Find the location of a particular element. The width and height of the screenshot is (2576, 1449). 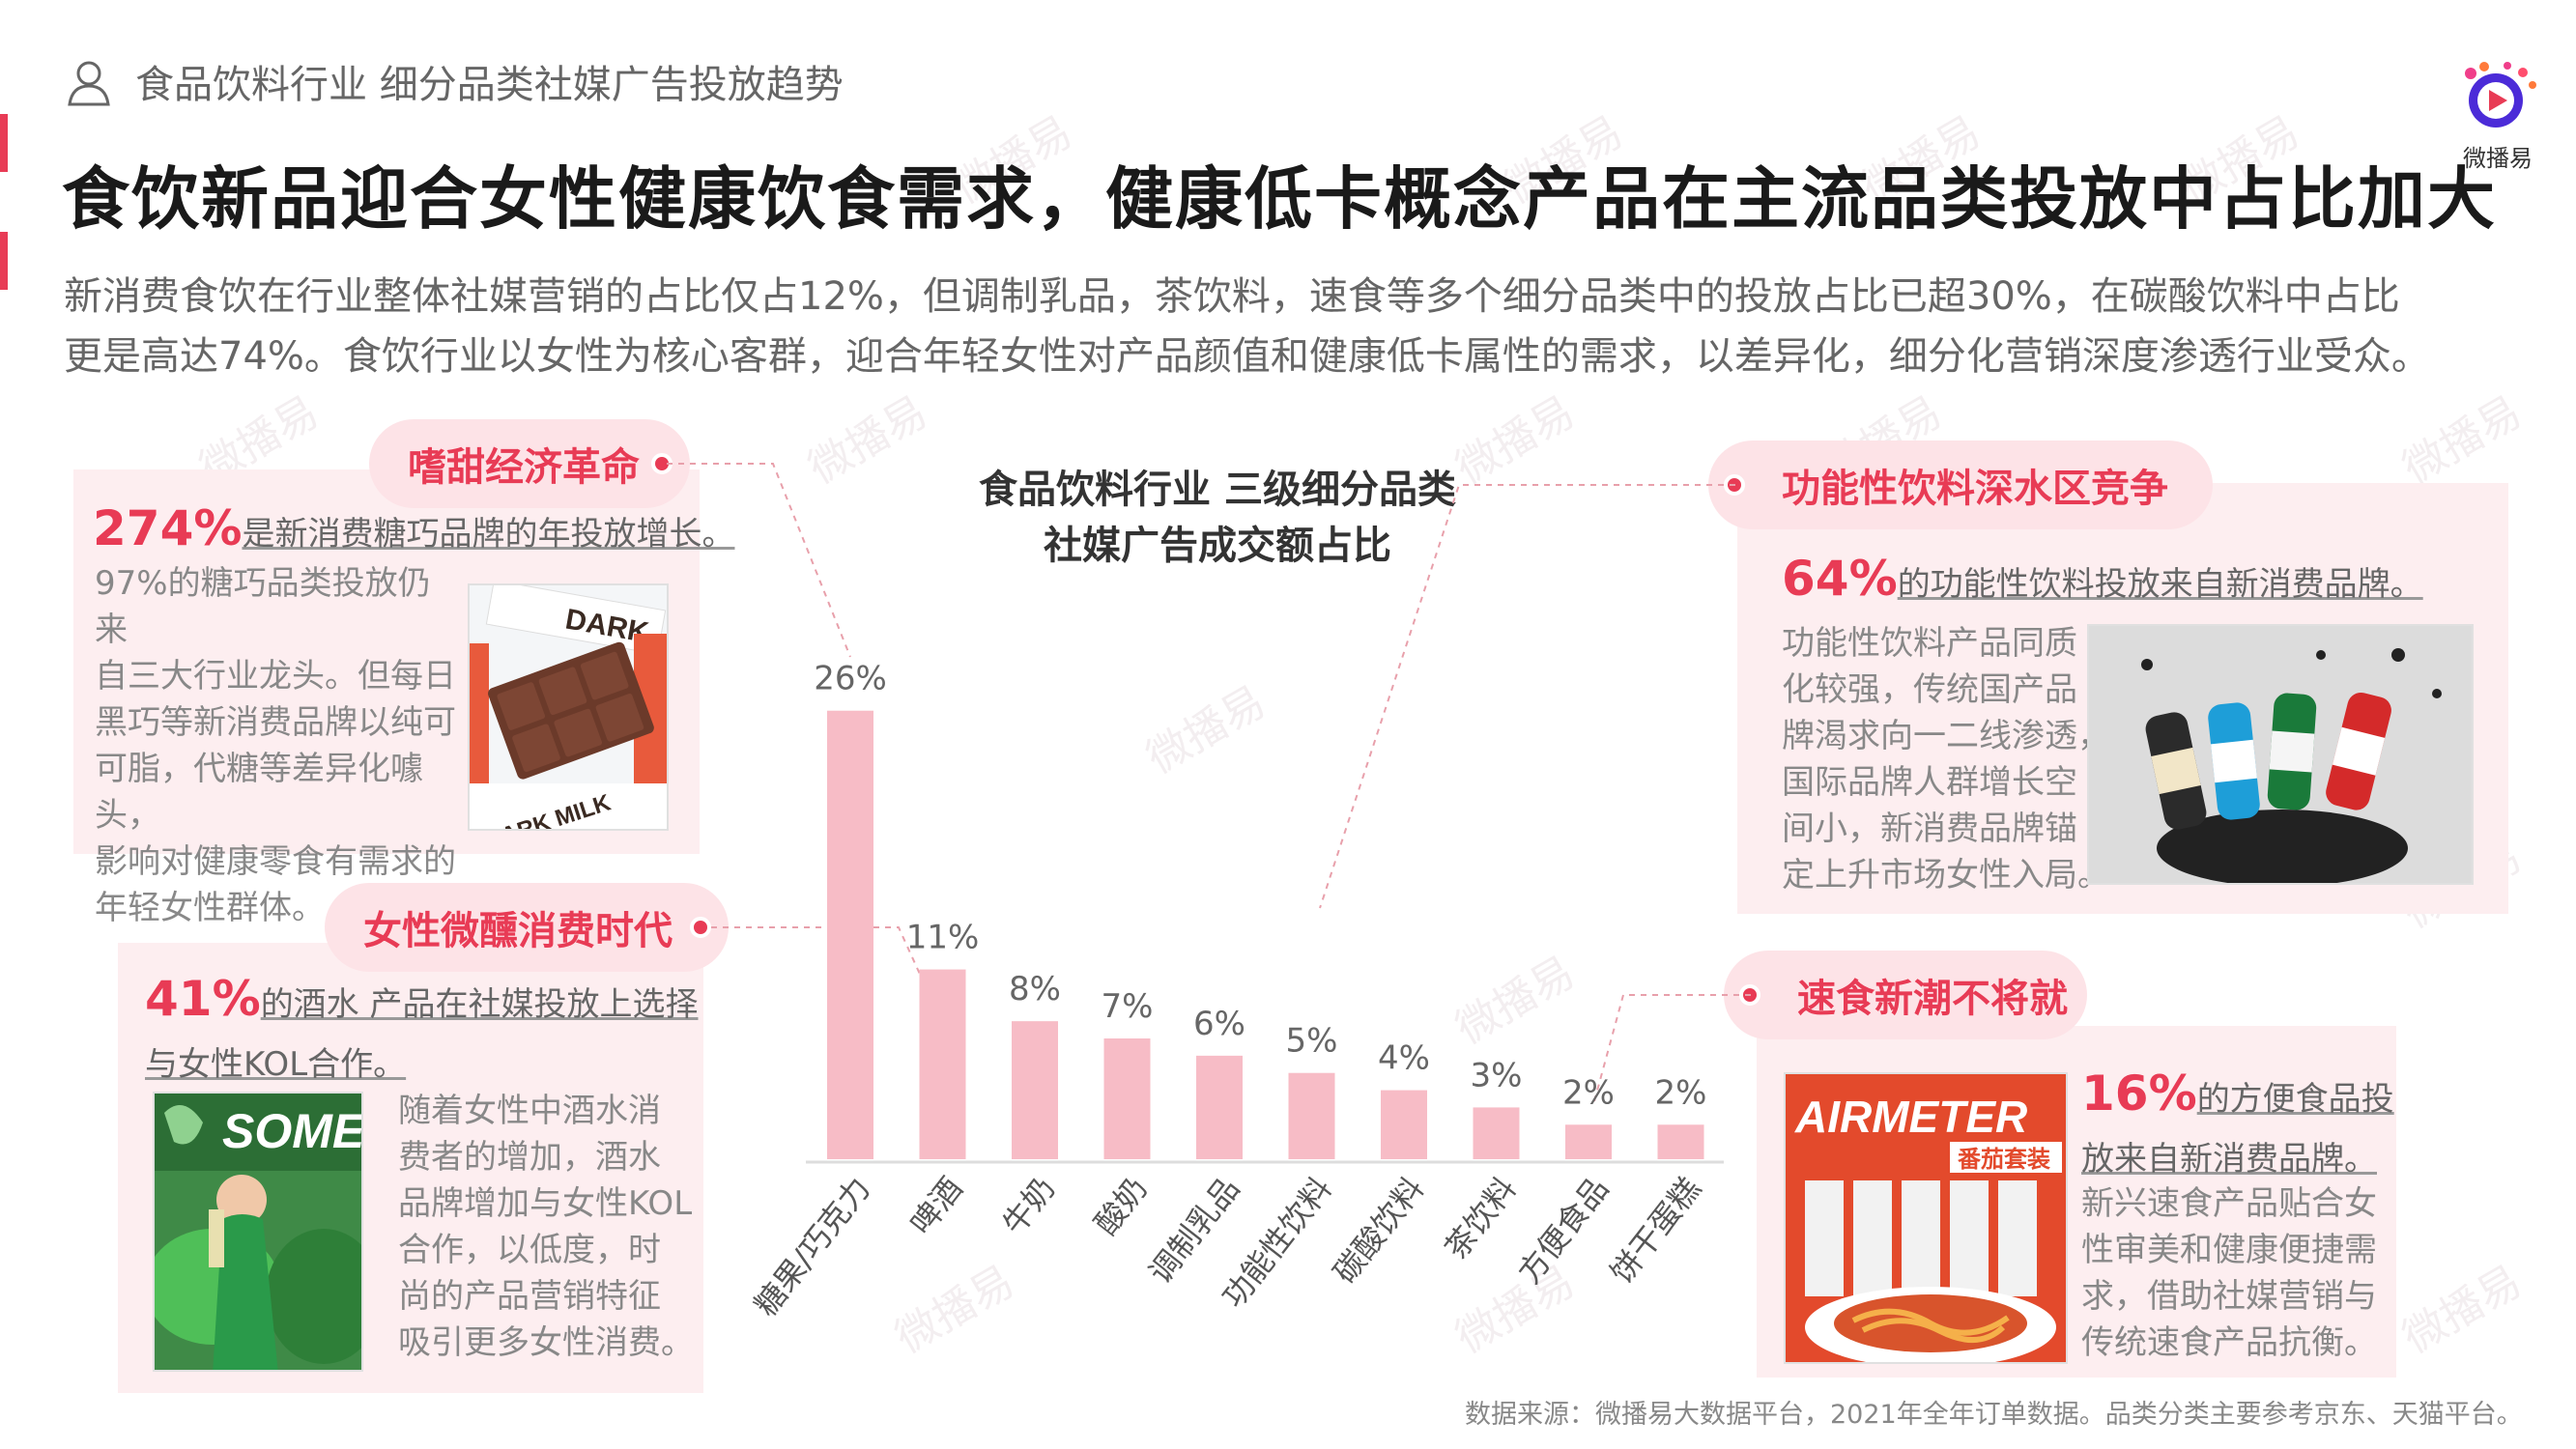

instant-tag-label: 速食新潮不将就 is located at coordinates (1933, 999).